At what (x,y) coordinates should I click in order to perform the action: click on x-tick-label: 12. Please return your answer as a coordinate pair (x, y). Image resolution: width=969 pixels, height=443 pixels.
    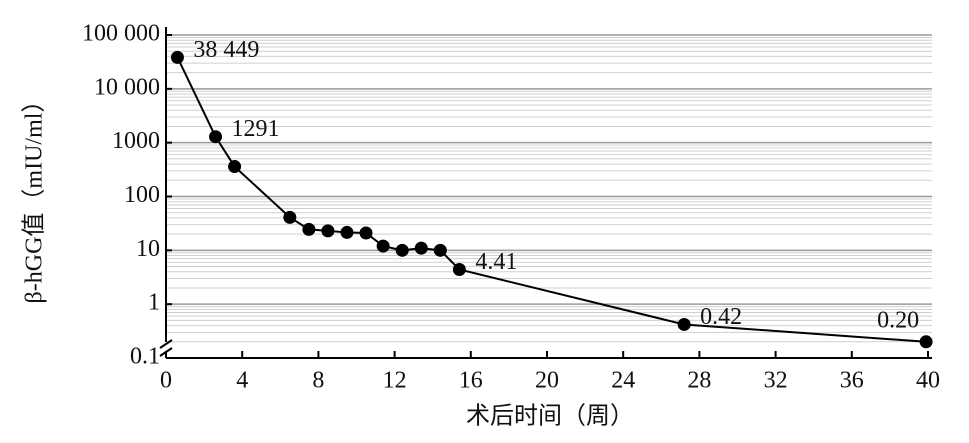
    Looking at the image, I should click on (395, 381).